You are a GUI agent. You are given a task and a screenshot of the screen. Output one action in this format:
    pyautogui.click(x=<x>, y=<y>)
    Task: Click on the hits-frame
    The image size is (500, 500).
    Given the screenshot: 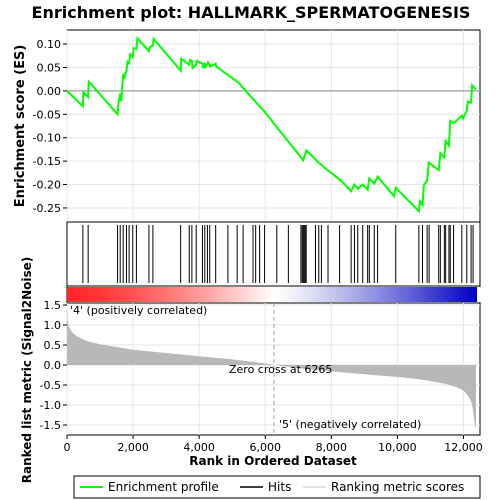 What is the action you would take?
    pyautogui.click(x=273, y=254)
    